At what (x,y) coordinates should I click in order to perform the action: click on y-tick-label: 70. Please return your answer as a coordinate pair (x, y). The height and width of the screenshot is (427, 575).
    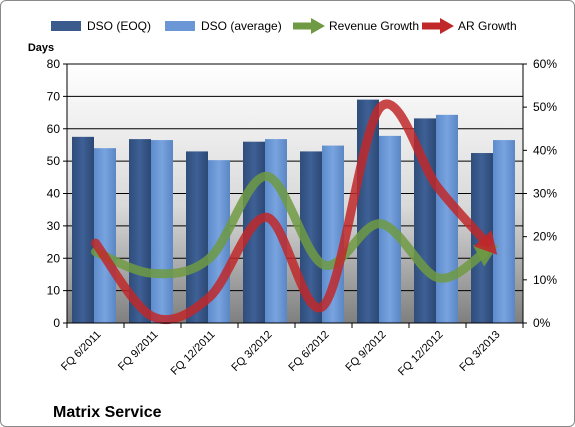
    Looking at the image, I should click on (54, 96).